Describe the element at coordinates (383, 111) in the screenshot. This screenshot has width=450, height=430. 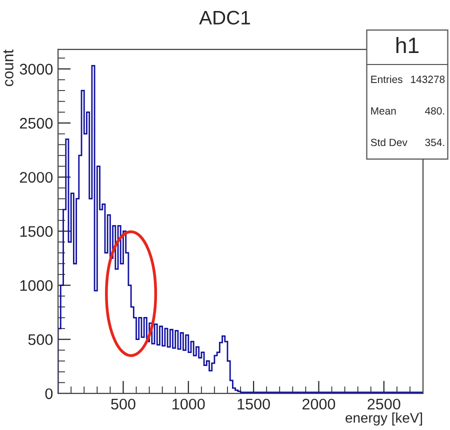
I see `annotation: Mean` at that location.